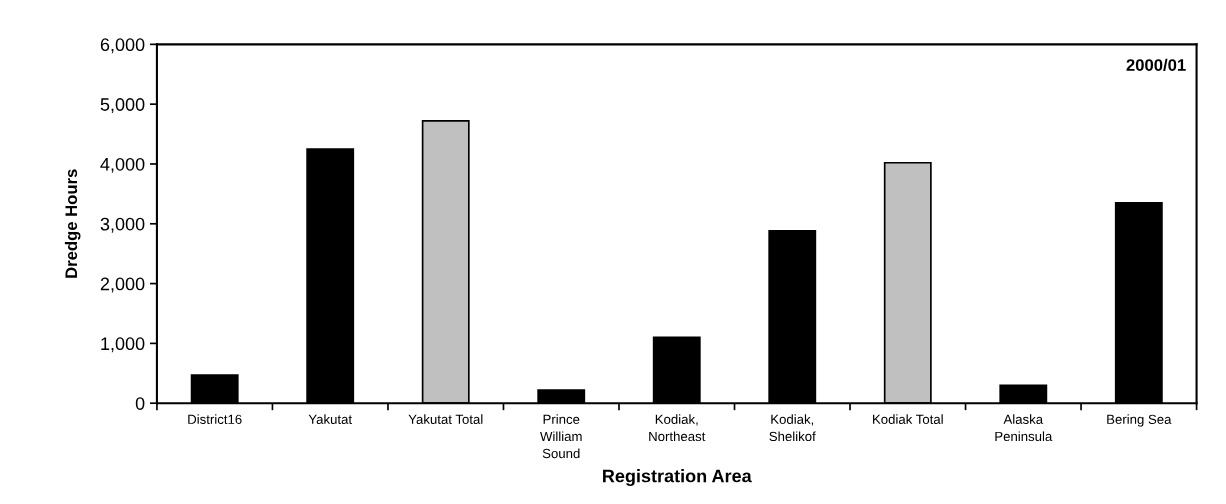 The image size is (1226, 504). What do you see at coordinates (792, 428) in the screenshot?
I see `x-tick-label: Kodiak, Shelikof` at bounding box center [792, 428].